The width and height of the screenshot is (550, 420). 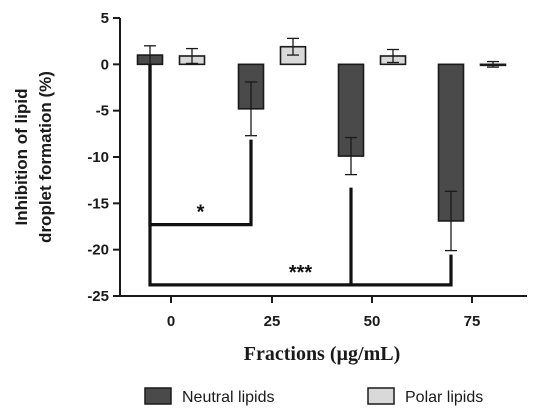 I want to click on y-axis: 5 0 -5 -10 -15 -20 -25, so click(x=104, y=157).